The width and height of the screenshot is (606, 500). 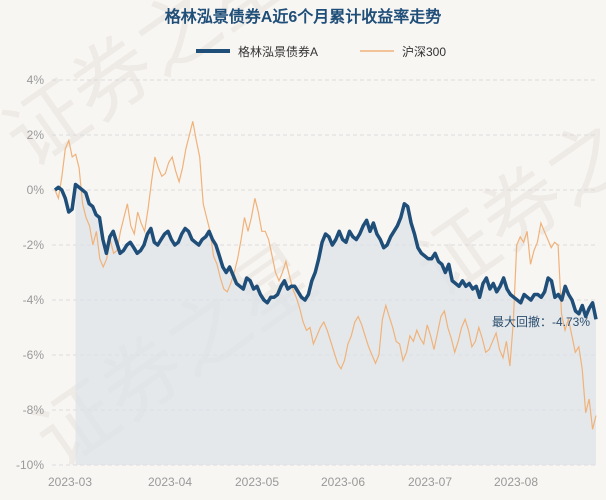 I want to click on max-drawdown-annotation: 最大回撤：-4.73%, so click(x=541, y=321).